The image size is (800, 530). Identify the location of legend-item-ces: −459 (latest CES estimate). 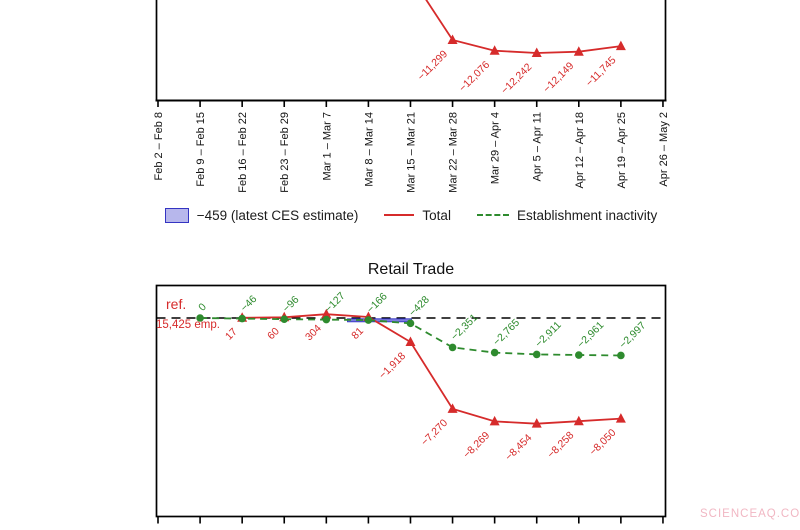
(261, 215).